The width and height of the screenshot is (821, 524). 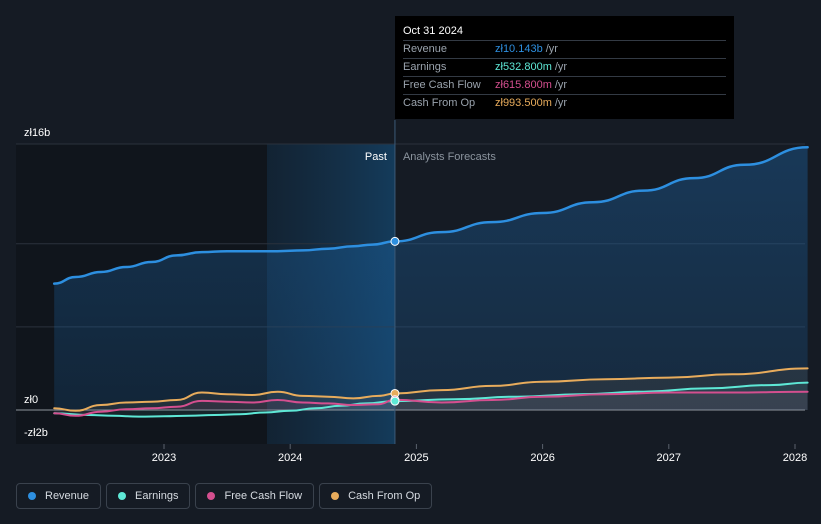 I want to click on tooltip-markers, so click(x=395, y=321).